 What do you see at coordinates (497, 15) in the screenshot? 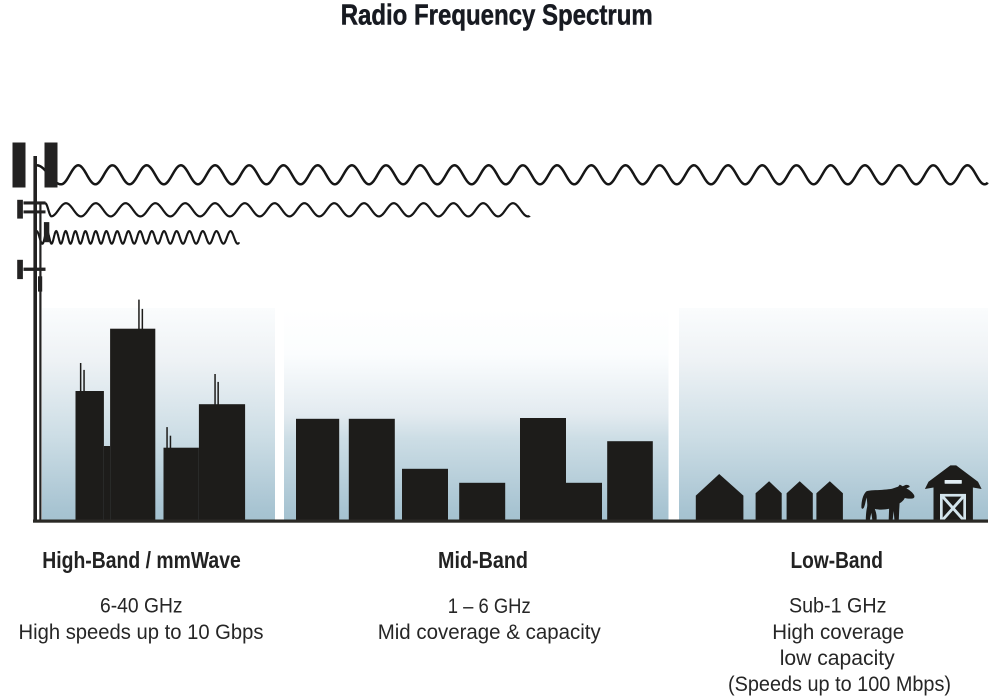
I see `svg-text: Radio Frequency Spectrum` at bounding box center [497, 15].